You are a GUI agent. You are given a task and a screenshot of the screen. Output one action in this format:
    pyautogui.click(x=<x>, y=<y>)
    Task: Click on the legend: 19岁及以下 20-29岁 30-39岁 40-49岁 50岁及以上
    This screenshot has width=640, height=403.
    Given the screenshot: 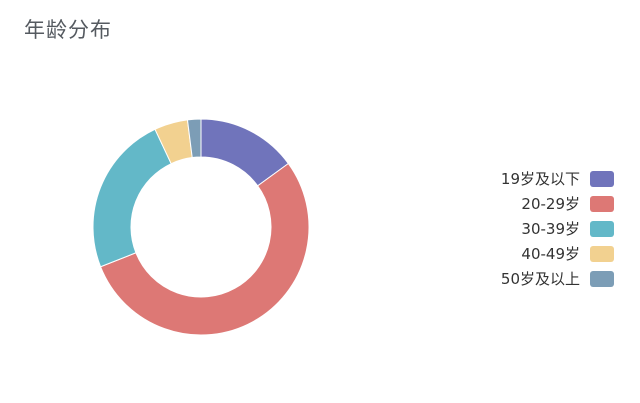 What is the action you would take?
    pyautogui.click(x=534, y=228)
    